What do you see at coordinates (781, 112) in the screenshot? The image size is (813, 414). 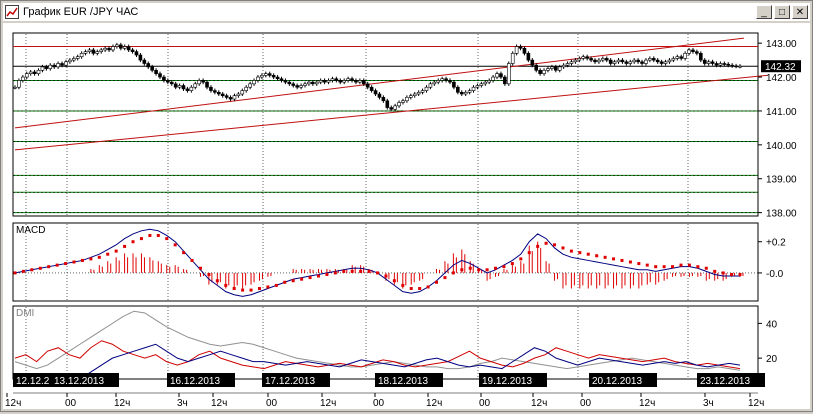 I see `price-tick-label: 141.00` at bounding box center [781, 112].